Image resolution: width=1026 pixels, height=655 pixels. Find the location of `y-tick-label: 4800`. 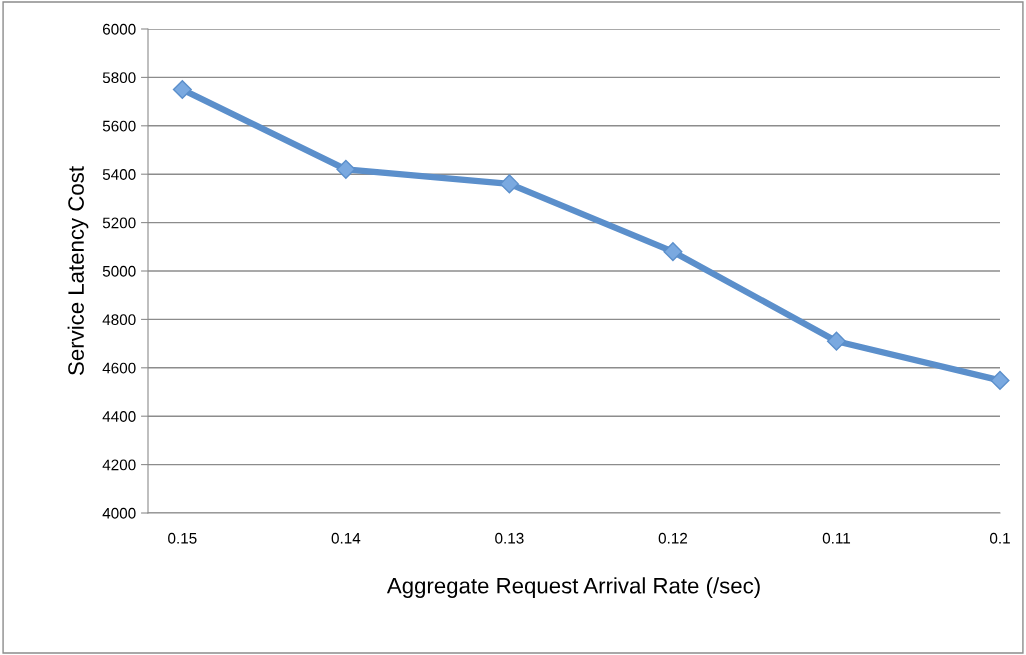

y-tick-label: 4800 is located at coordinates (119, 320).